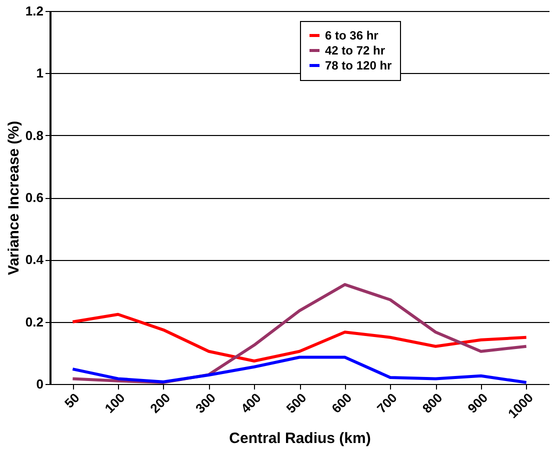 This screenshot has height=451, width=554. I want to click on legend-label: 6 to 36 hr, so click(352, 35).